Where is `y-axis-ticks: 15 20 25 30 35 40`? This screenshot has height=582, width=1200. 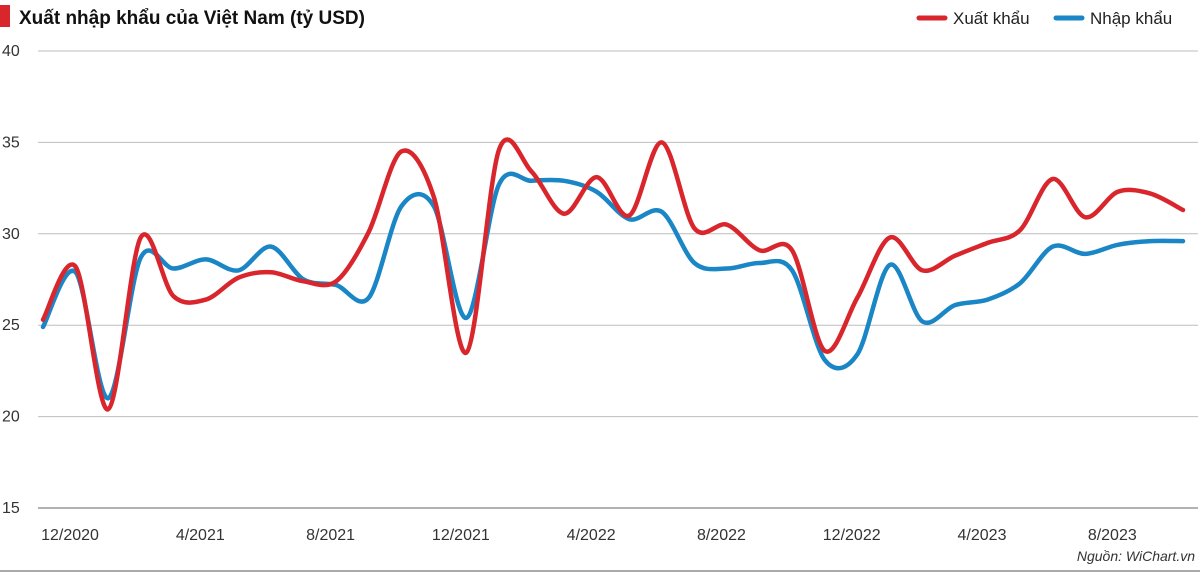
y-axis-ticks: 15 20 25 30 35 40 is located at coordinates (11, 280).